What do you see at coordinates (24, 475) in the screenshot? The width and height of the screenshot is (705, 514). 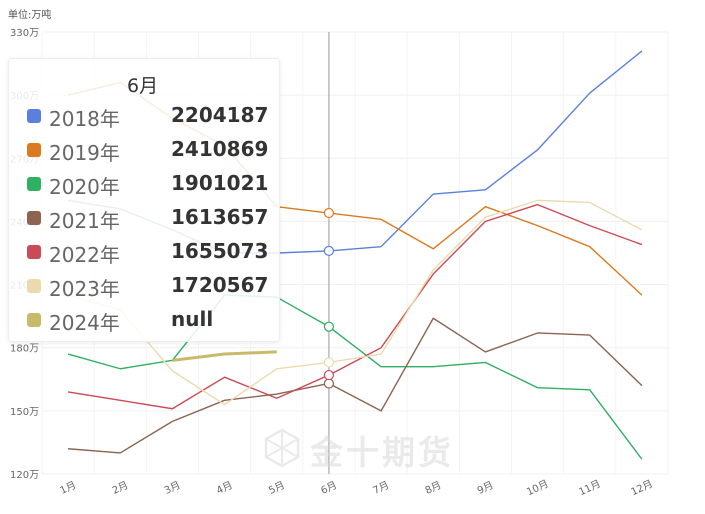 I see `y-tick-label: 120万` at bounding box center [24, 475].